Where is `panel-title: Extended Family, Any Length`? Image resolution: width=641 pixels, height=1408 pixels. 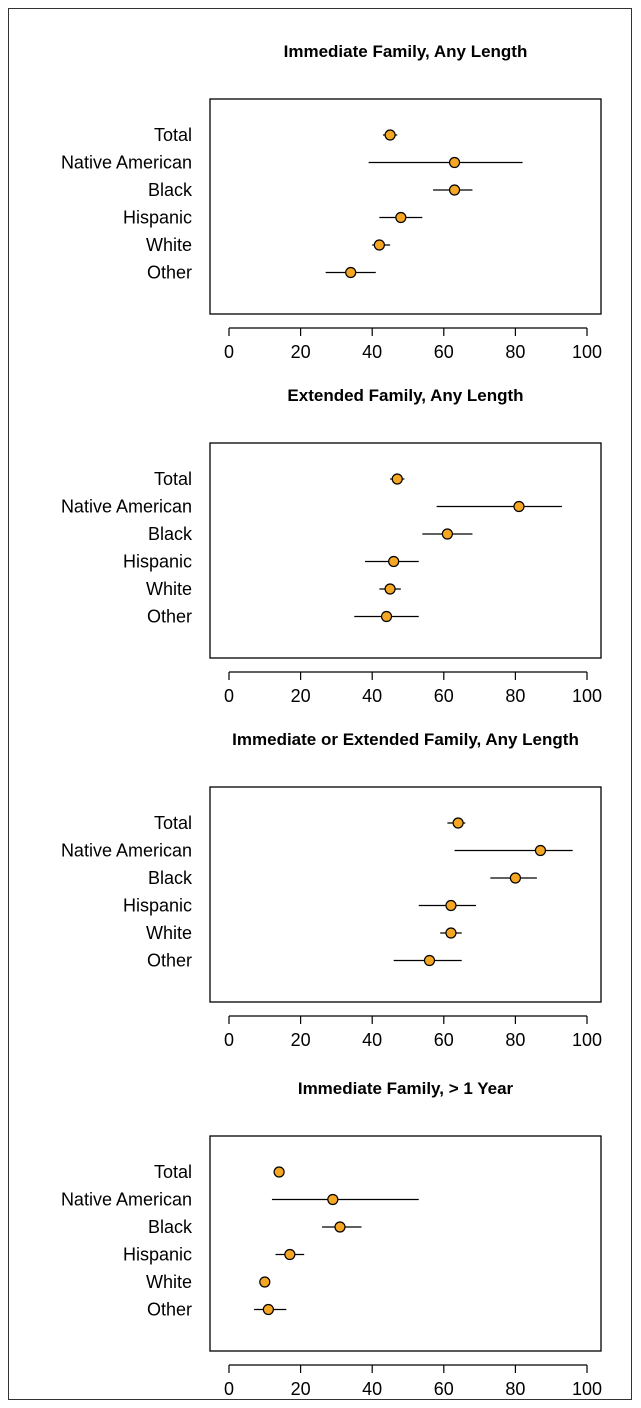
panel-title: Extended Family, Any Length is located at coordinates (405, 395).